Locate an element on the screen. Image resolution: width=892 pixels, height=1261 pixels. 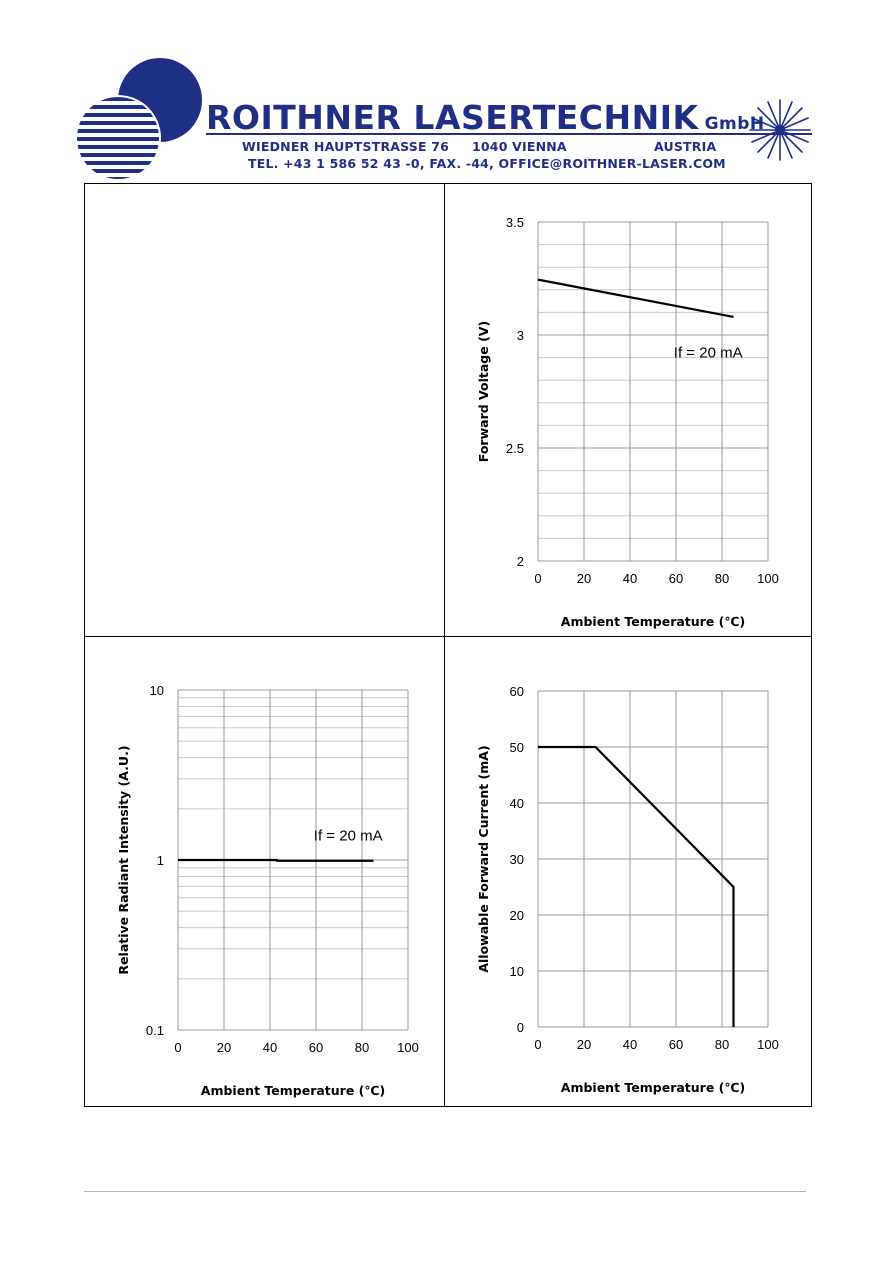
panel-divider-vertical is located at coordinates (444, 645).